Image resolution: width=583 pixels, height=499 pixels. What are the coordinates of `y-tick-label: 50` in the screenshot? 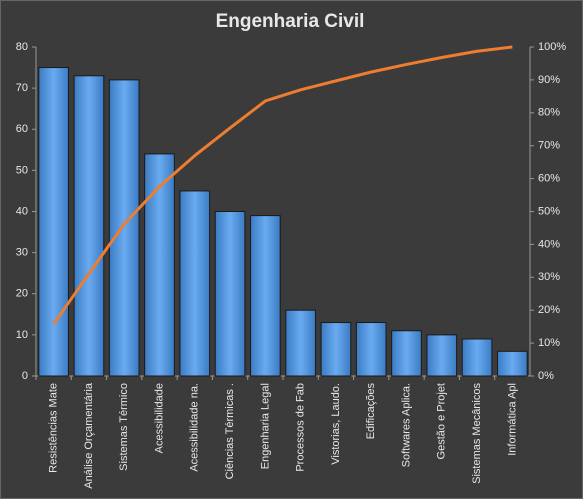 It's located at (22, 170).